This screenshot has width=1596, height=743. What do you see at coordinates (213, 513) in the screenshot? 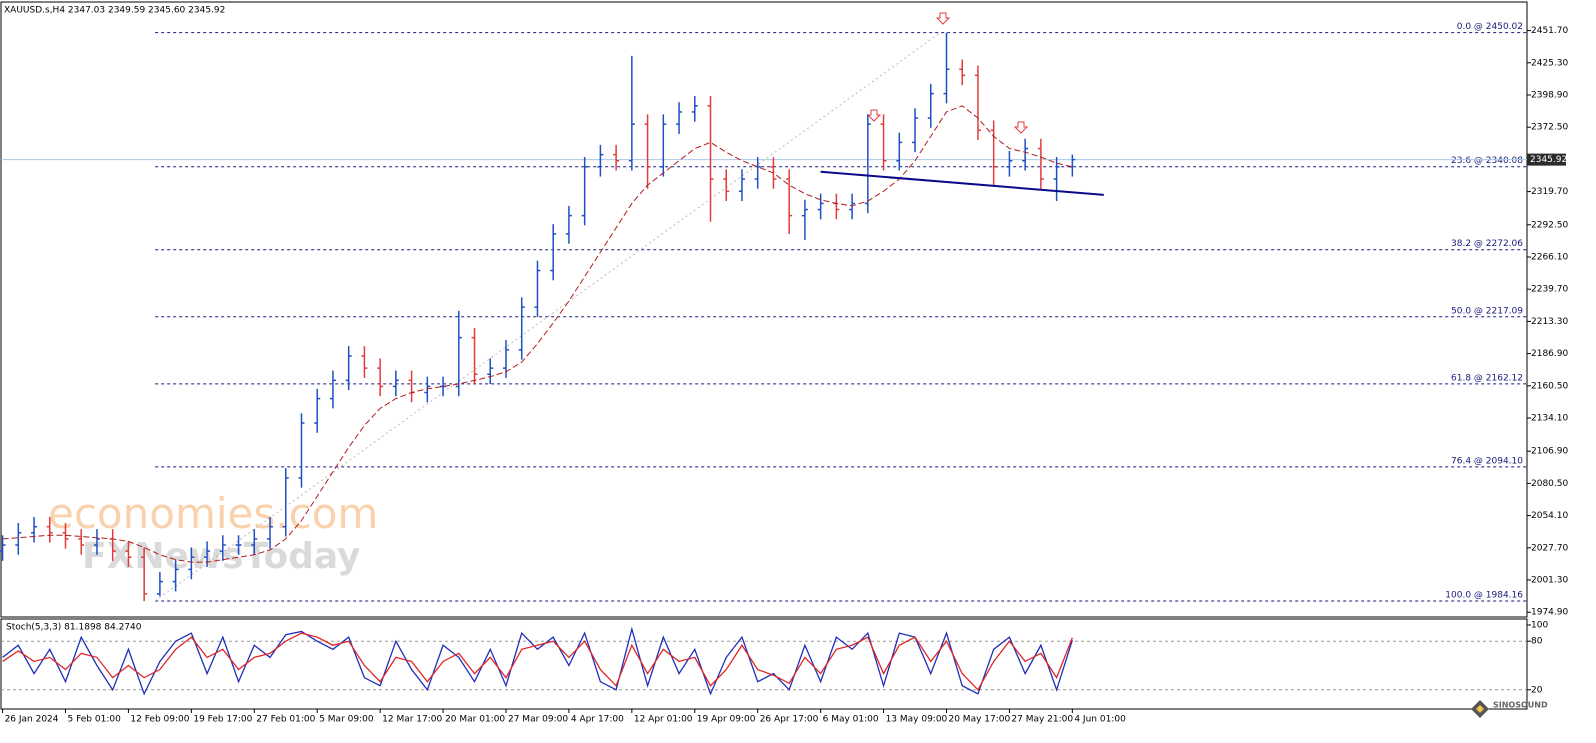
I see `watermark: economies.com` at bounding box center [213, 513].